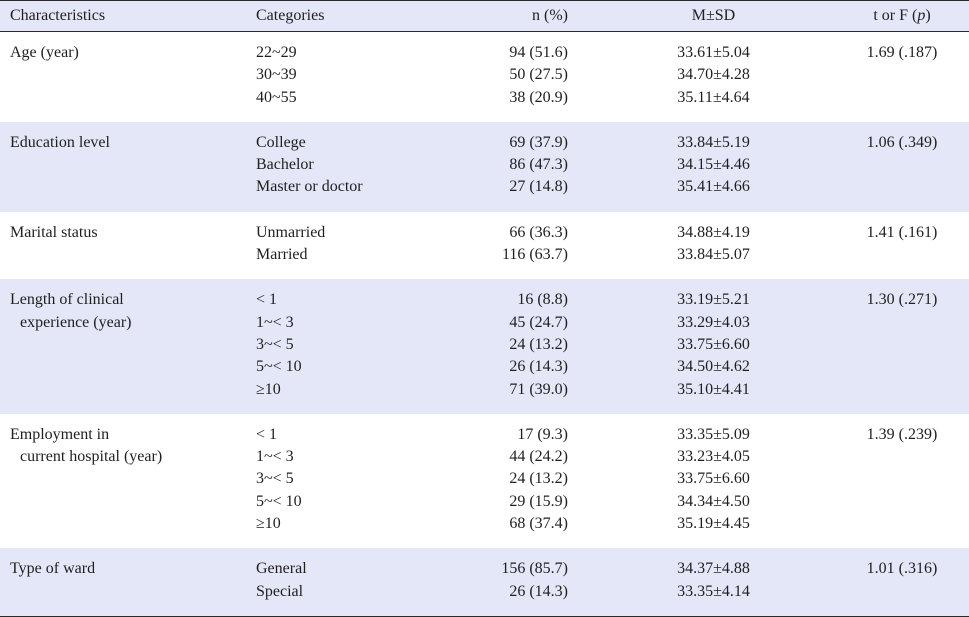 The height and width of the screenshot is (617, 969). I want to click on n-percent-value: 27 (14.8), so click(538, 187).